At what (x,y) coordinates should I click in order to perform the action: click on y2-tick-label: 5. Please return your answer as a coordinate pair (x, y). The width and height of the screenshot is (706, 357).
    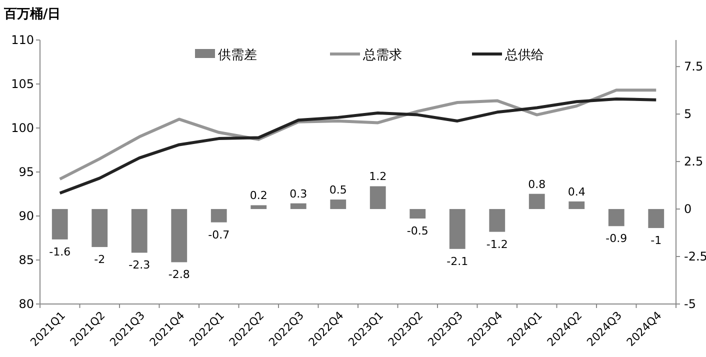
    Looking at the image, I should click on (688, 114).